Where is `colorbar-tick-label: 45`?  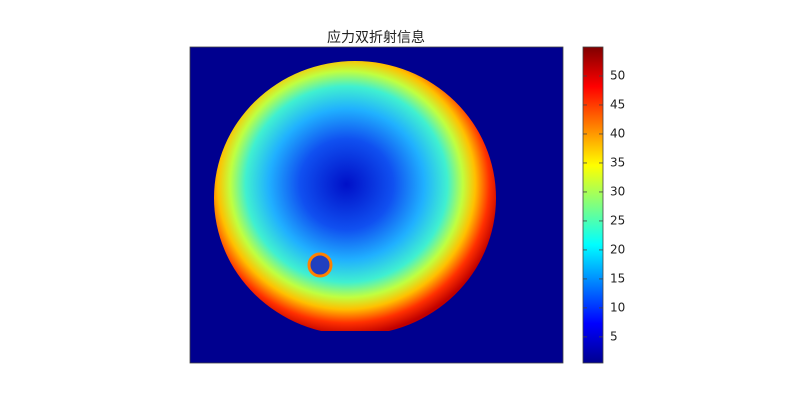
colorbar-tick-label: 45 is located at coordinates (617, 104).